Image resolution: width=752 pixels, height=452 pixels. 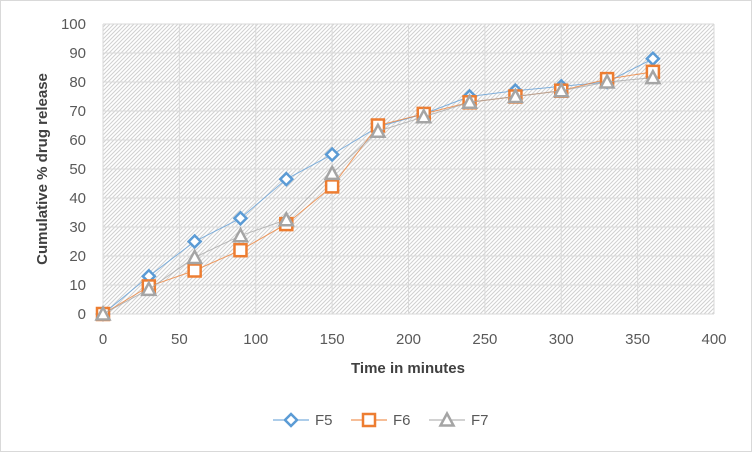 What do you see at coordinates (332, 339) in the screenshot?
I see `x-tick-label: 150` at bounding box center [332, 339].